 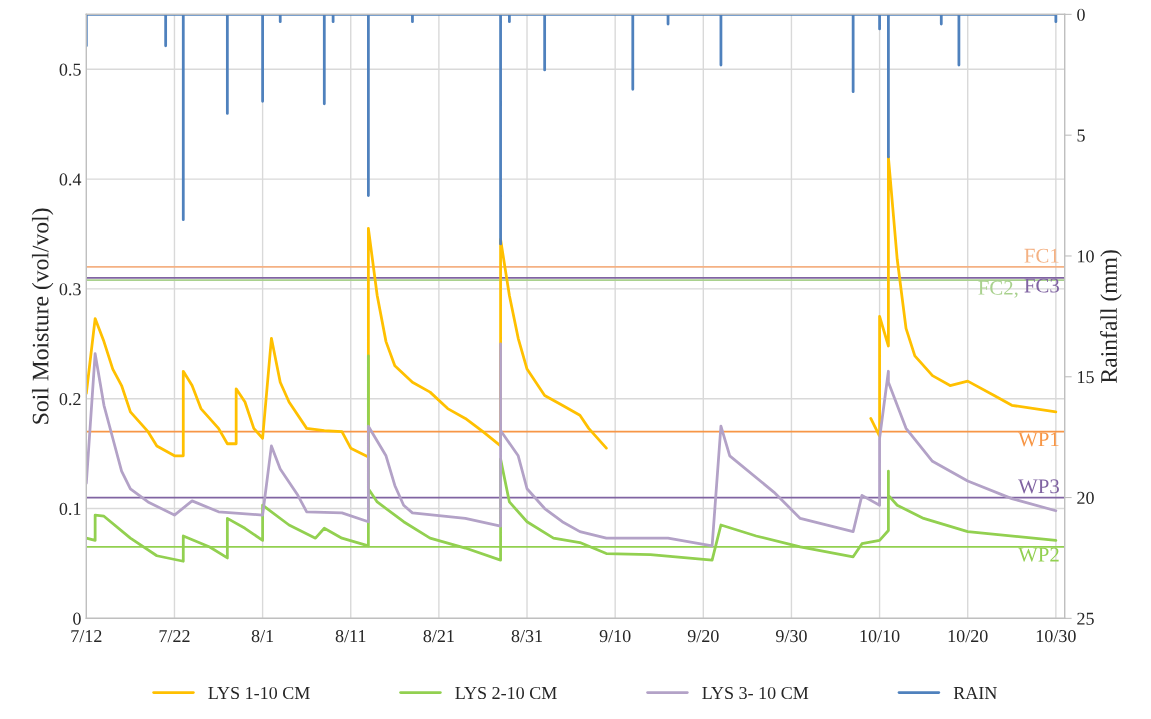 What do you see at coordinates (1081, 135) in the screenshot?
I see `y2-tick-label: 5` at bounding box center [1081, 135].